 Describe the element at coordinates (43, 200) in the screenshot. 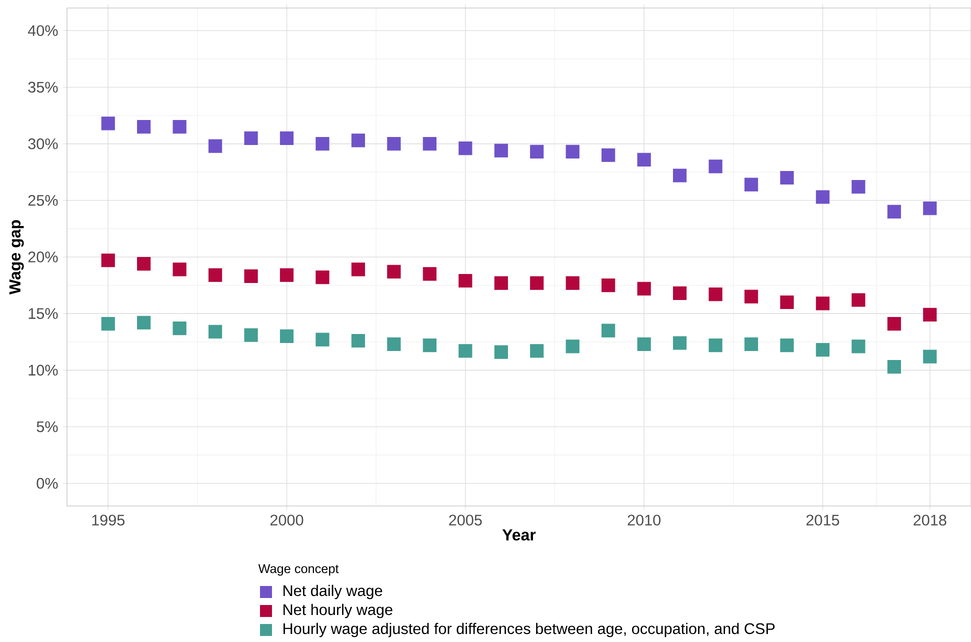

I see `y-tick-label: 25%` at that location.